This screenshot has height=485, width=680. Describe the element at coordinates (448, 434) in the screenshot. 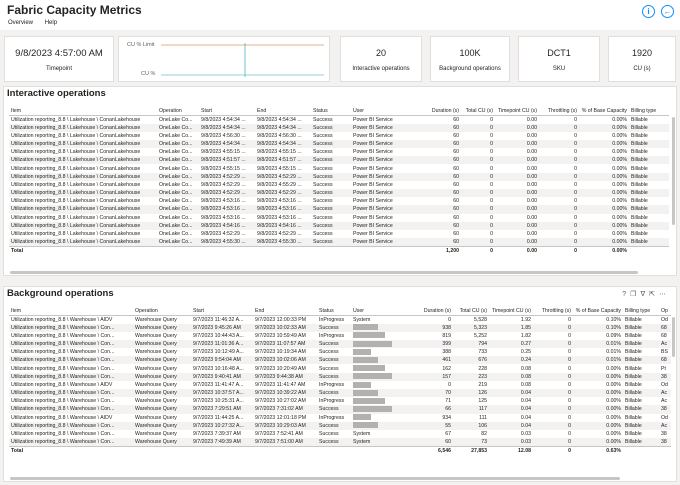

I see `table-cell: 67` at that location.